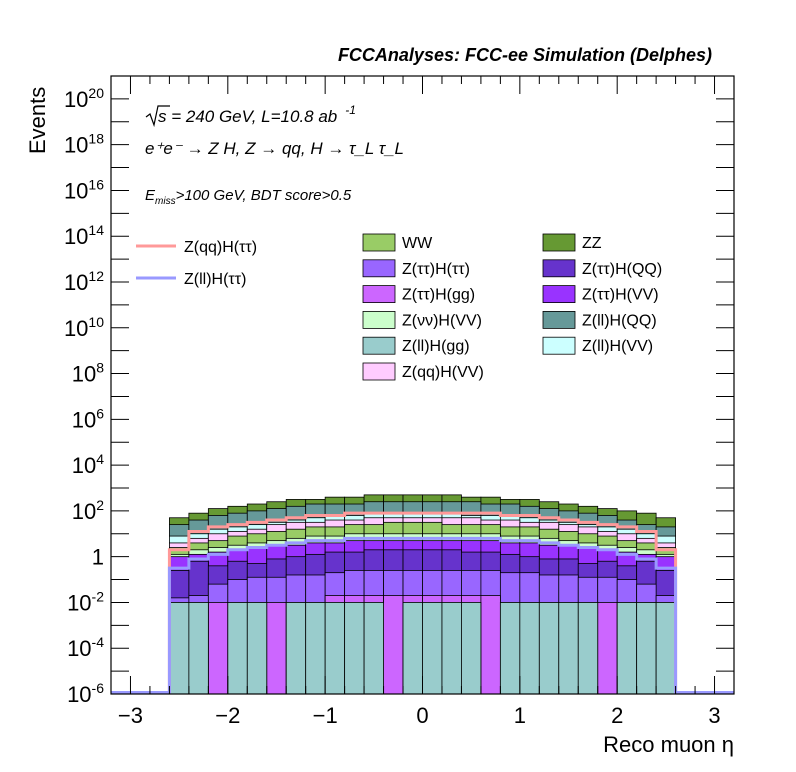 This screenshot has width=796, height=772. I want to click on y-tick-label: 1, so click(98, 557).